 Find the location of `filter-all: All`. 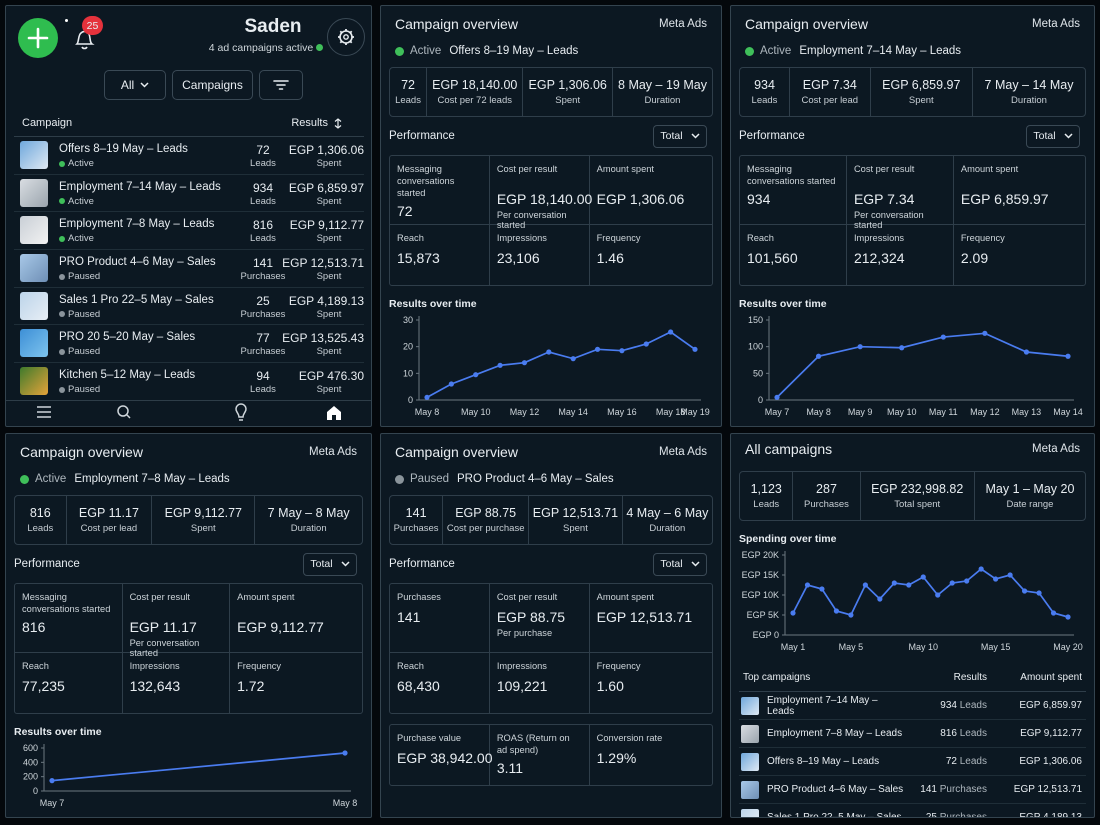

filter-all: All is located at coordinates (135, 85).